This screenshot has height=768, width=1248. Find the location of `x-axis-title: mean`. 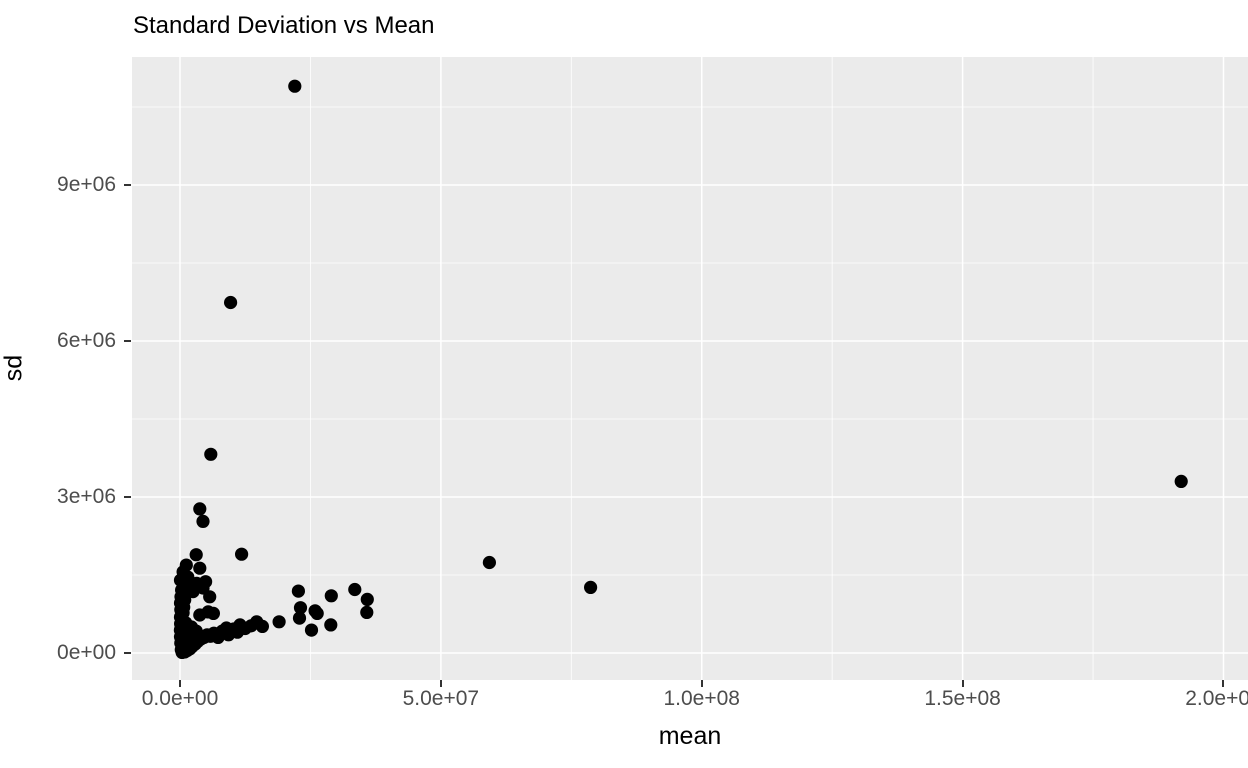

x-axis-title: mean is located at coordinates (690, 736).